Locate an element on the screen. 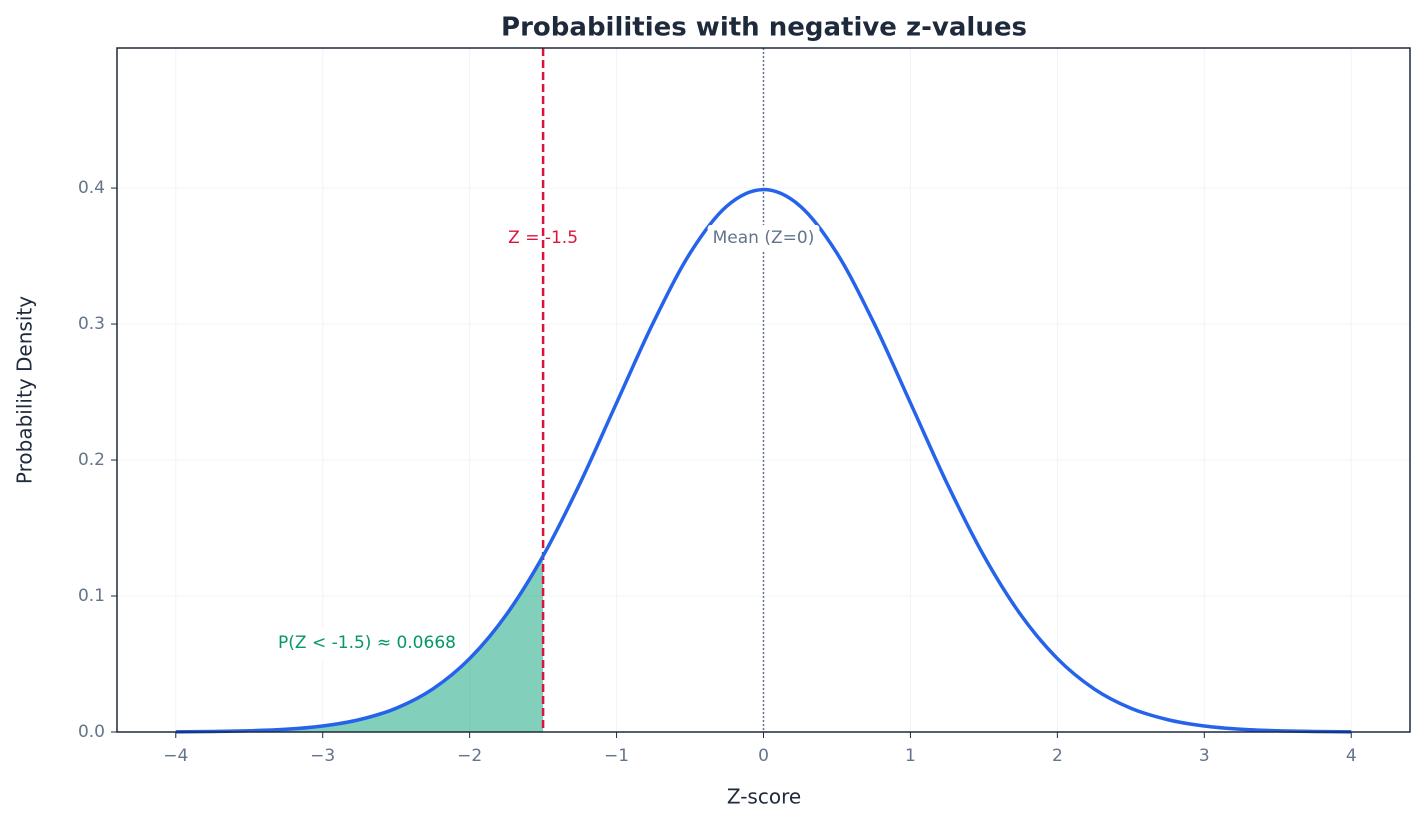  probability-annotation: P(Z < -1.5) ≈ 0.0668 is located at coordinates (367, 643).